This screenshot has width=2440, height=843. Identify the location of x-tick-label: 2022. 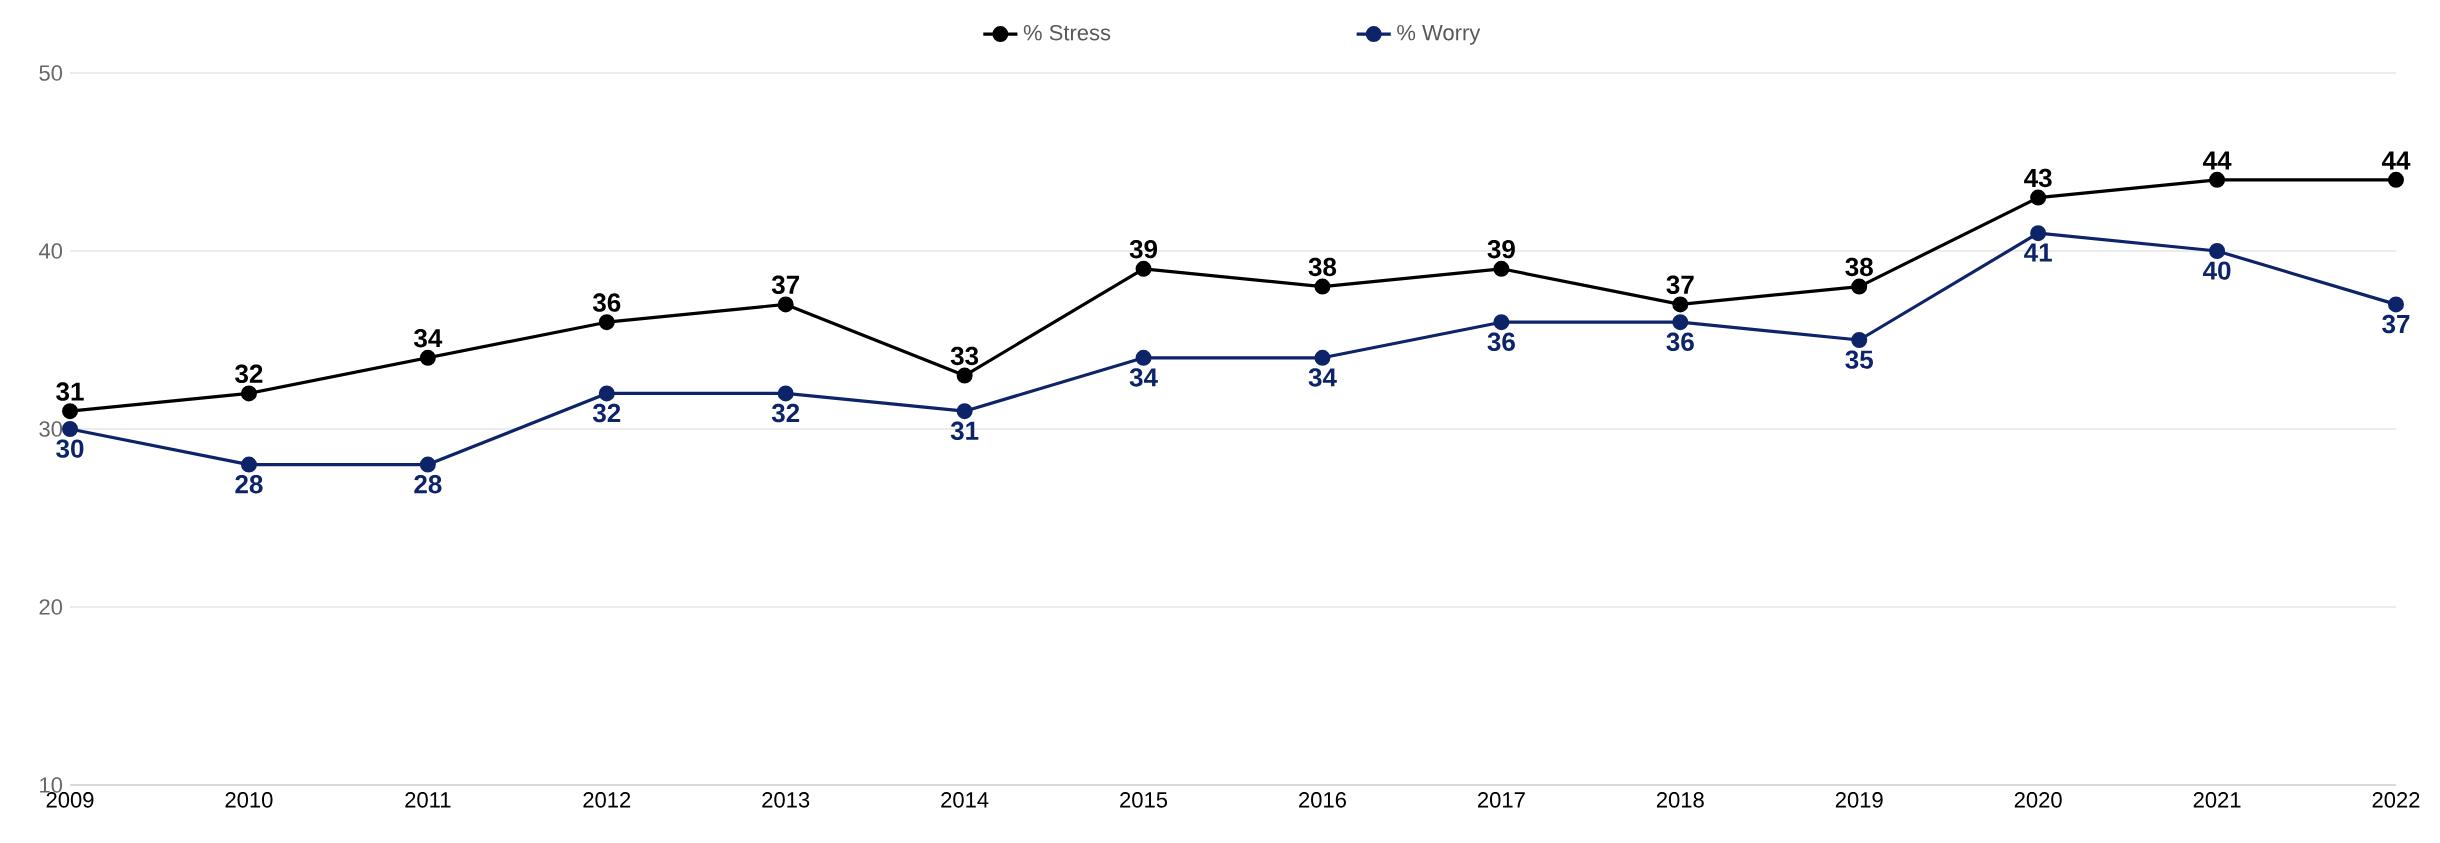
(2396, 800).